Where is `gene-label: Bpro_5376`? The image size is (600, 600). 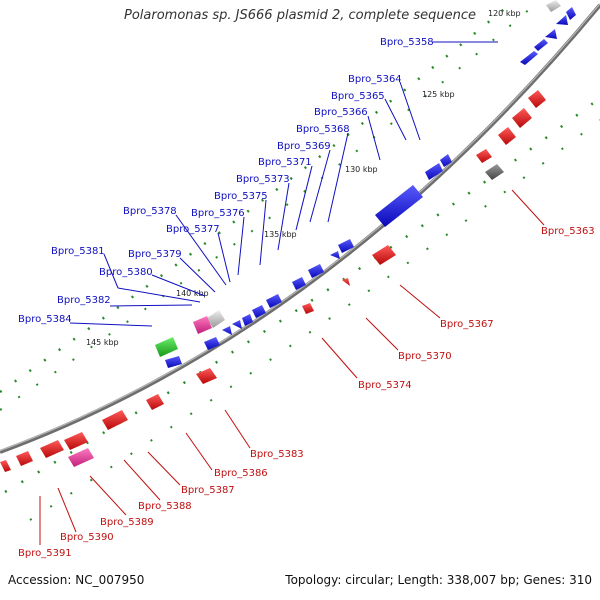 gene-label: Bpro_5376 is located at coordinates (218, 213).